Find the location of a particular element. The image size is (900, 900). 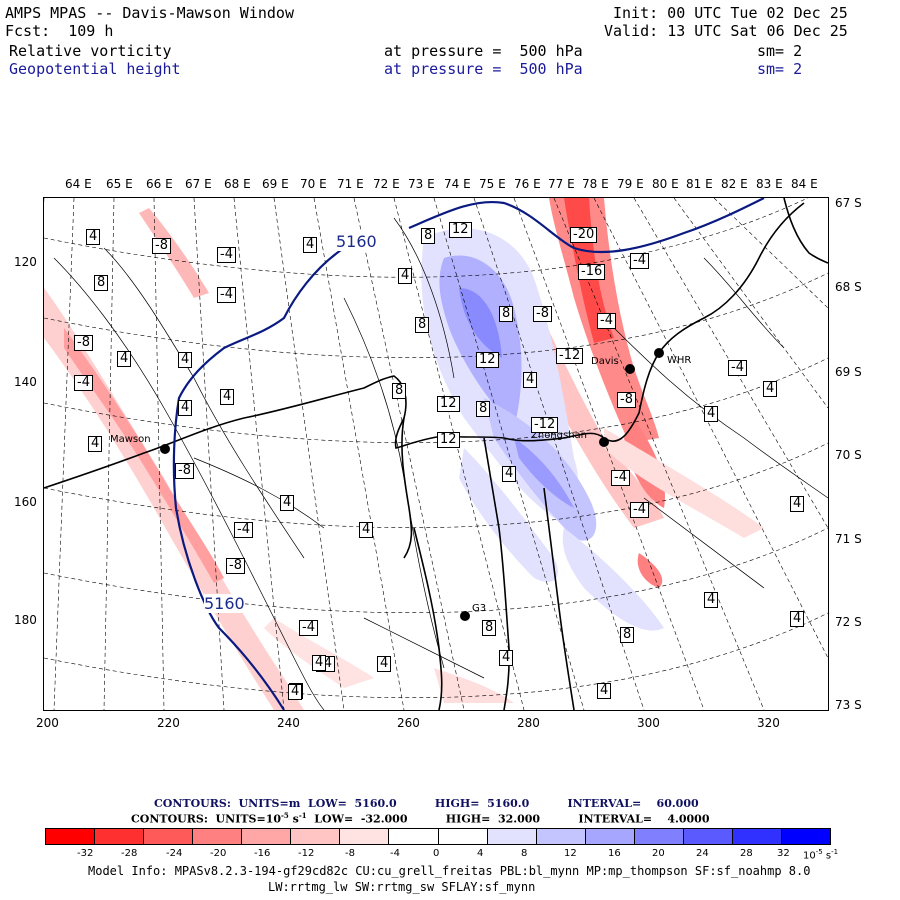

lat-label: 72 S is located at coordinates (848, 622).